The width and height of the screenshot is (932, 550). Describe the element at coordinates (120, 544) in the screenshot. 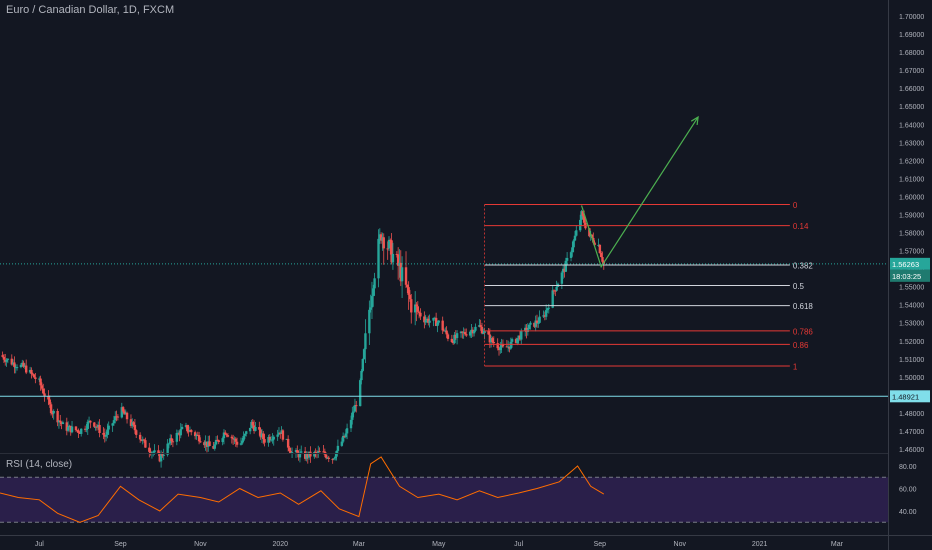

I see `time-tick-label: Sep` at that location.